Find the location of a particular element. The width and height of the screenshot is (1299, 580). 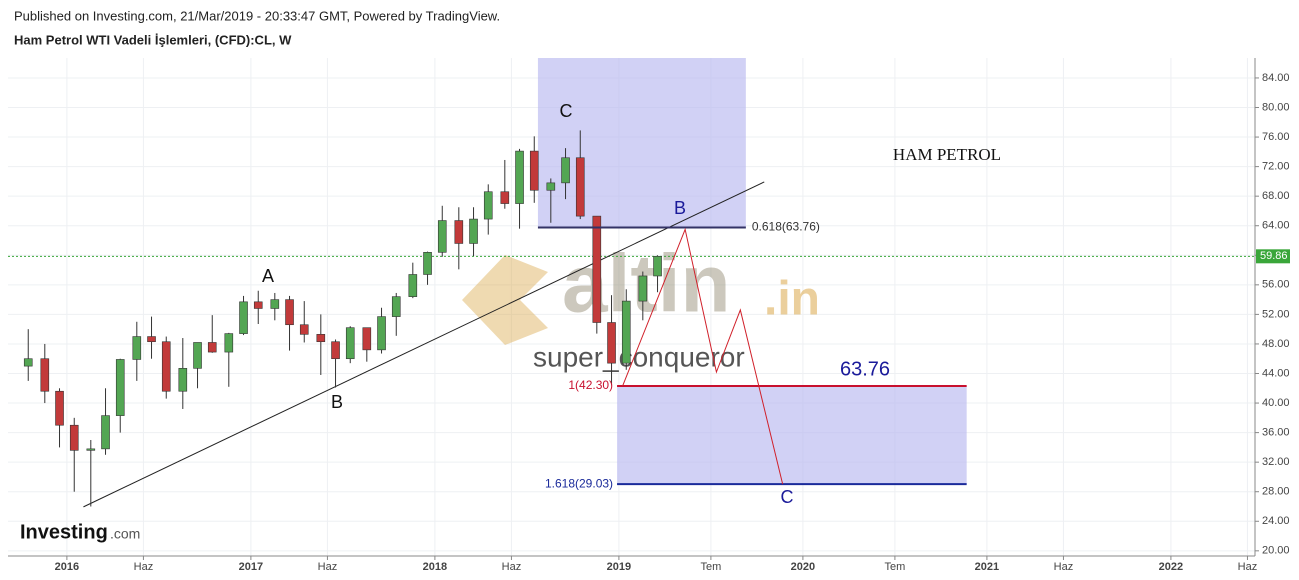

fib-label: 0.618(63.76) is located at coordinates (786, 227).